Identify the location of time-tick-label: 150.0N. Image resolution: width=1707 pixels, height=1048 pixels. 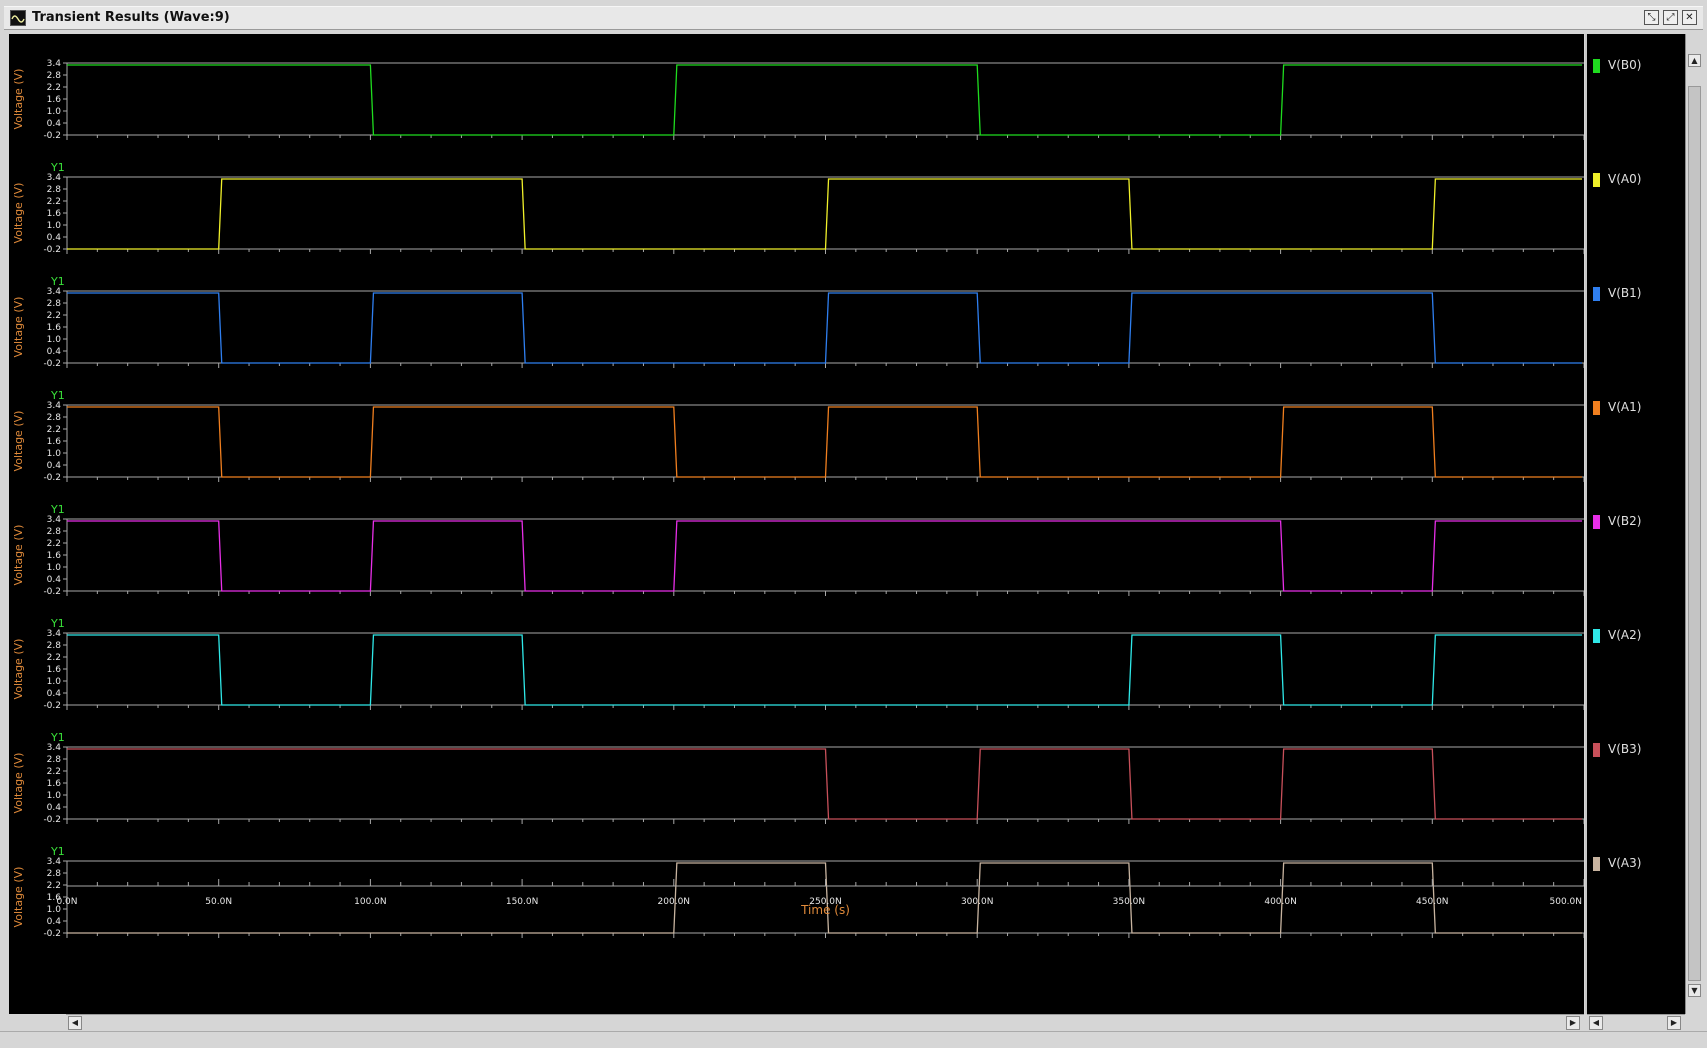
(522, 902).